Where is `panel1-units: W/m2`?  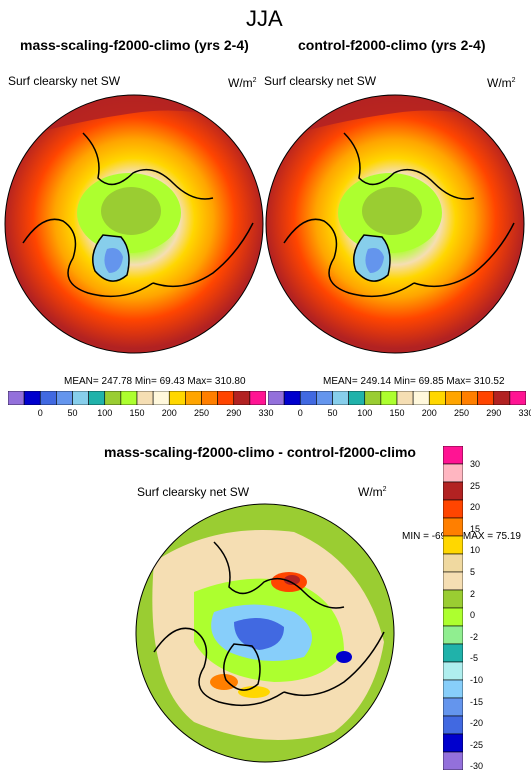
panel1-units: W/m2 is located at coordinates (242, 83).